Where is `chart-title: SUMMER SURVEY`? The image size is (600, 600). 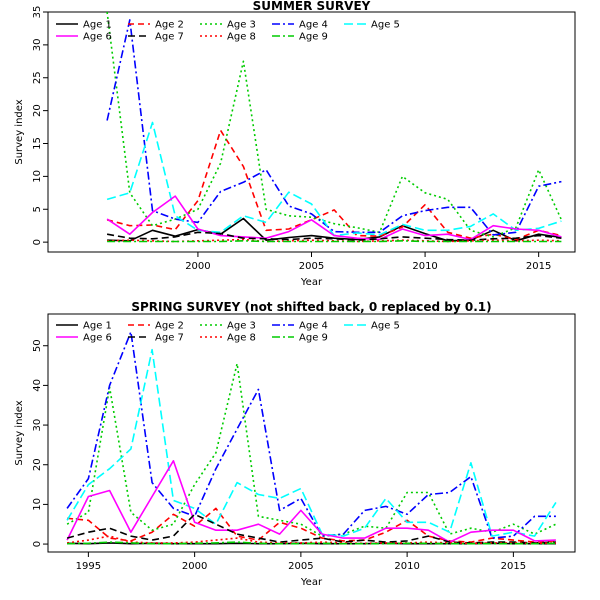
chart-title: SUMMER SURVEY is located at coordinates (312, 6).